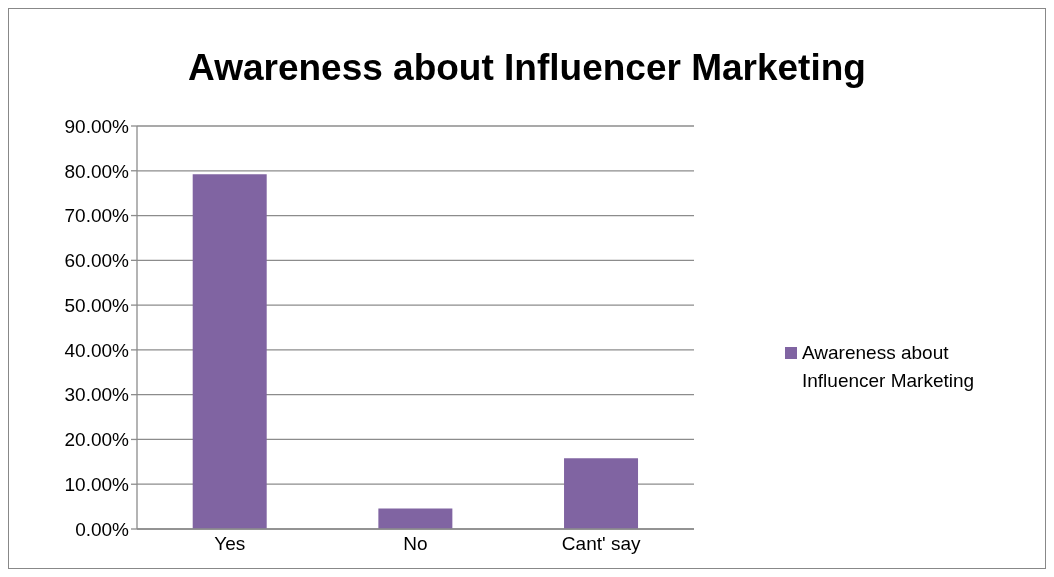  I want to click on chart-title: Awareness about Influencer Marketing, so click(527, 68).